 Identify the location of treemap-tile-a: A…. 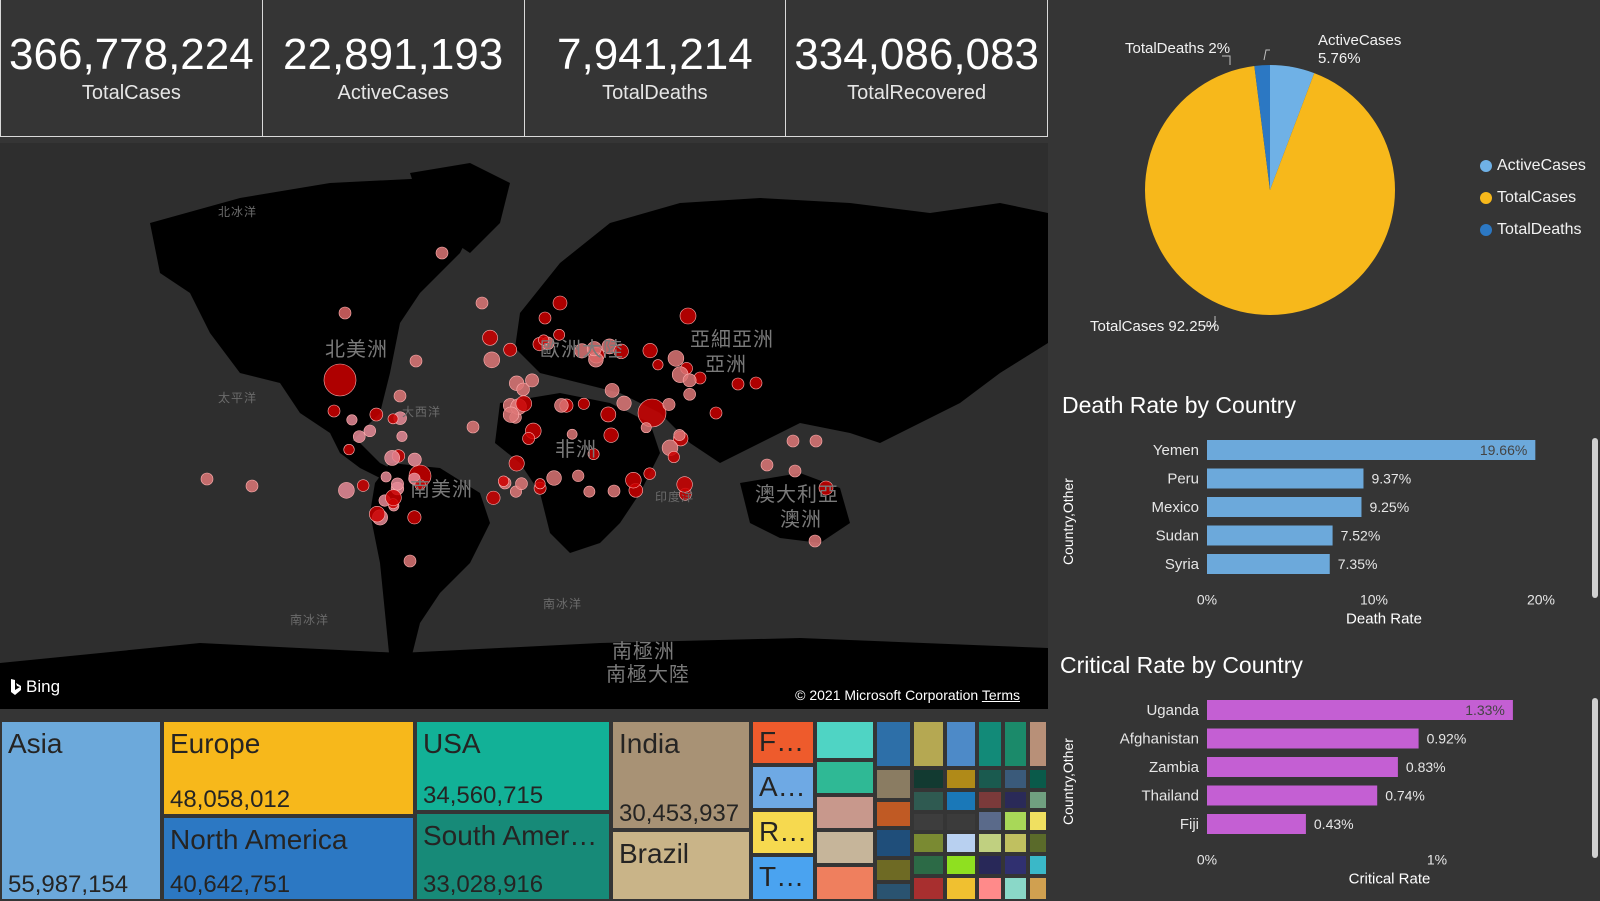
(783, 787).